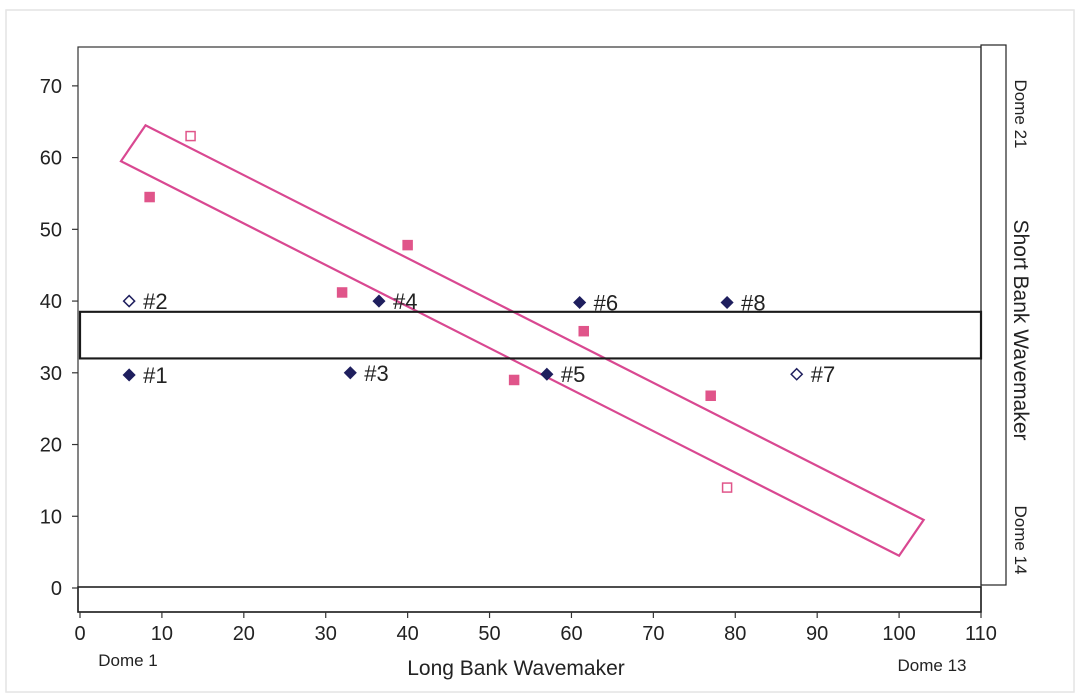 The height and width of the screenshot is (695, 1081). I want to click on y-axis: 0 10 20 30 40 50 60 70, so click(59, 338).